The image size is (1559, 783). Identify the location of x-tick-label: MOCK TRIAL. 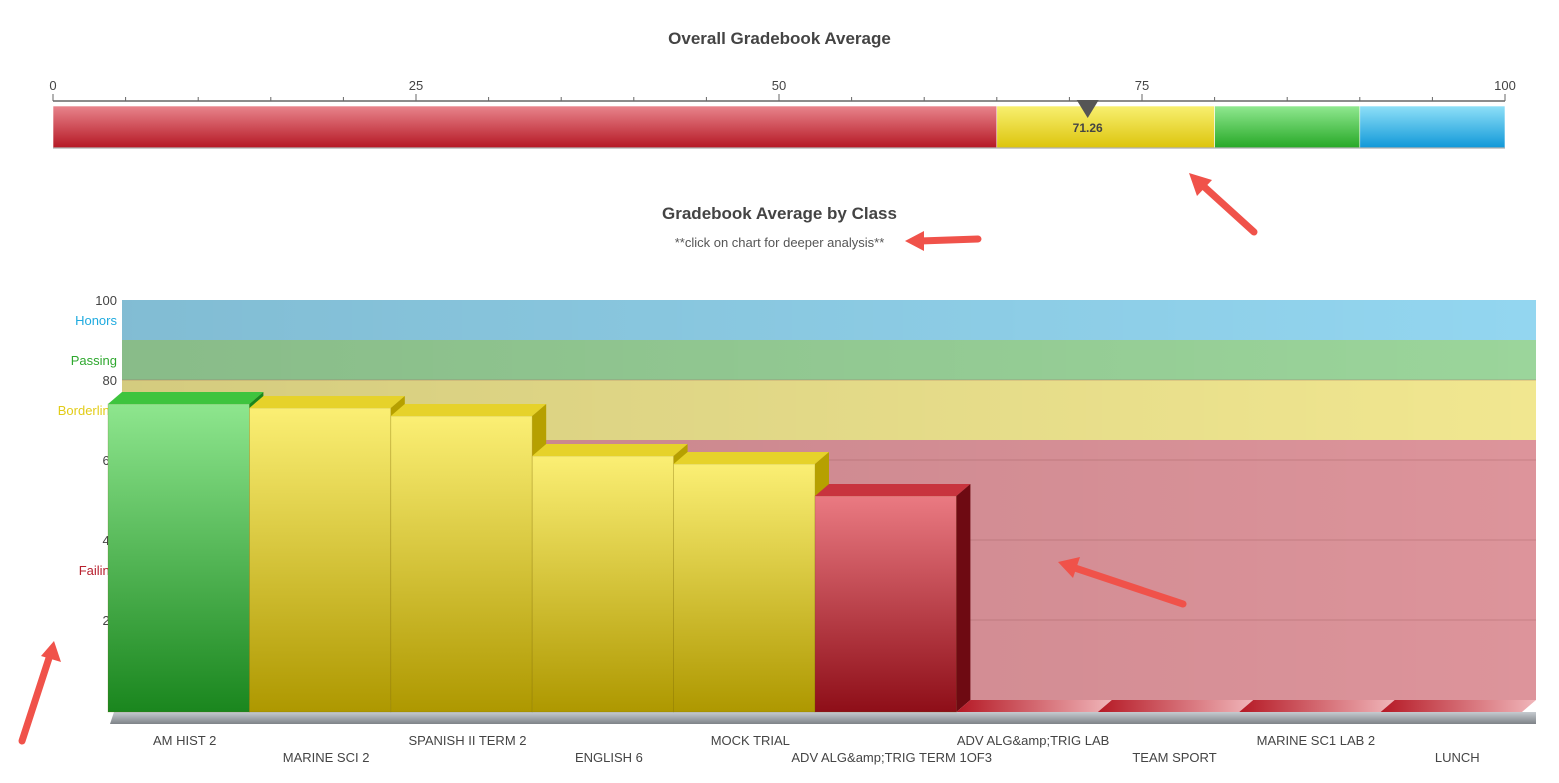
(750, 740).